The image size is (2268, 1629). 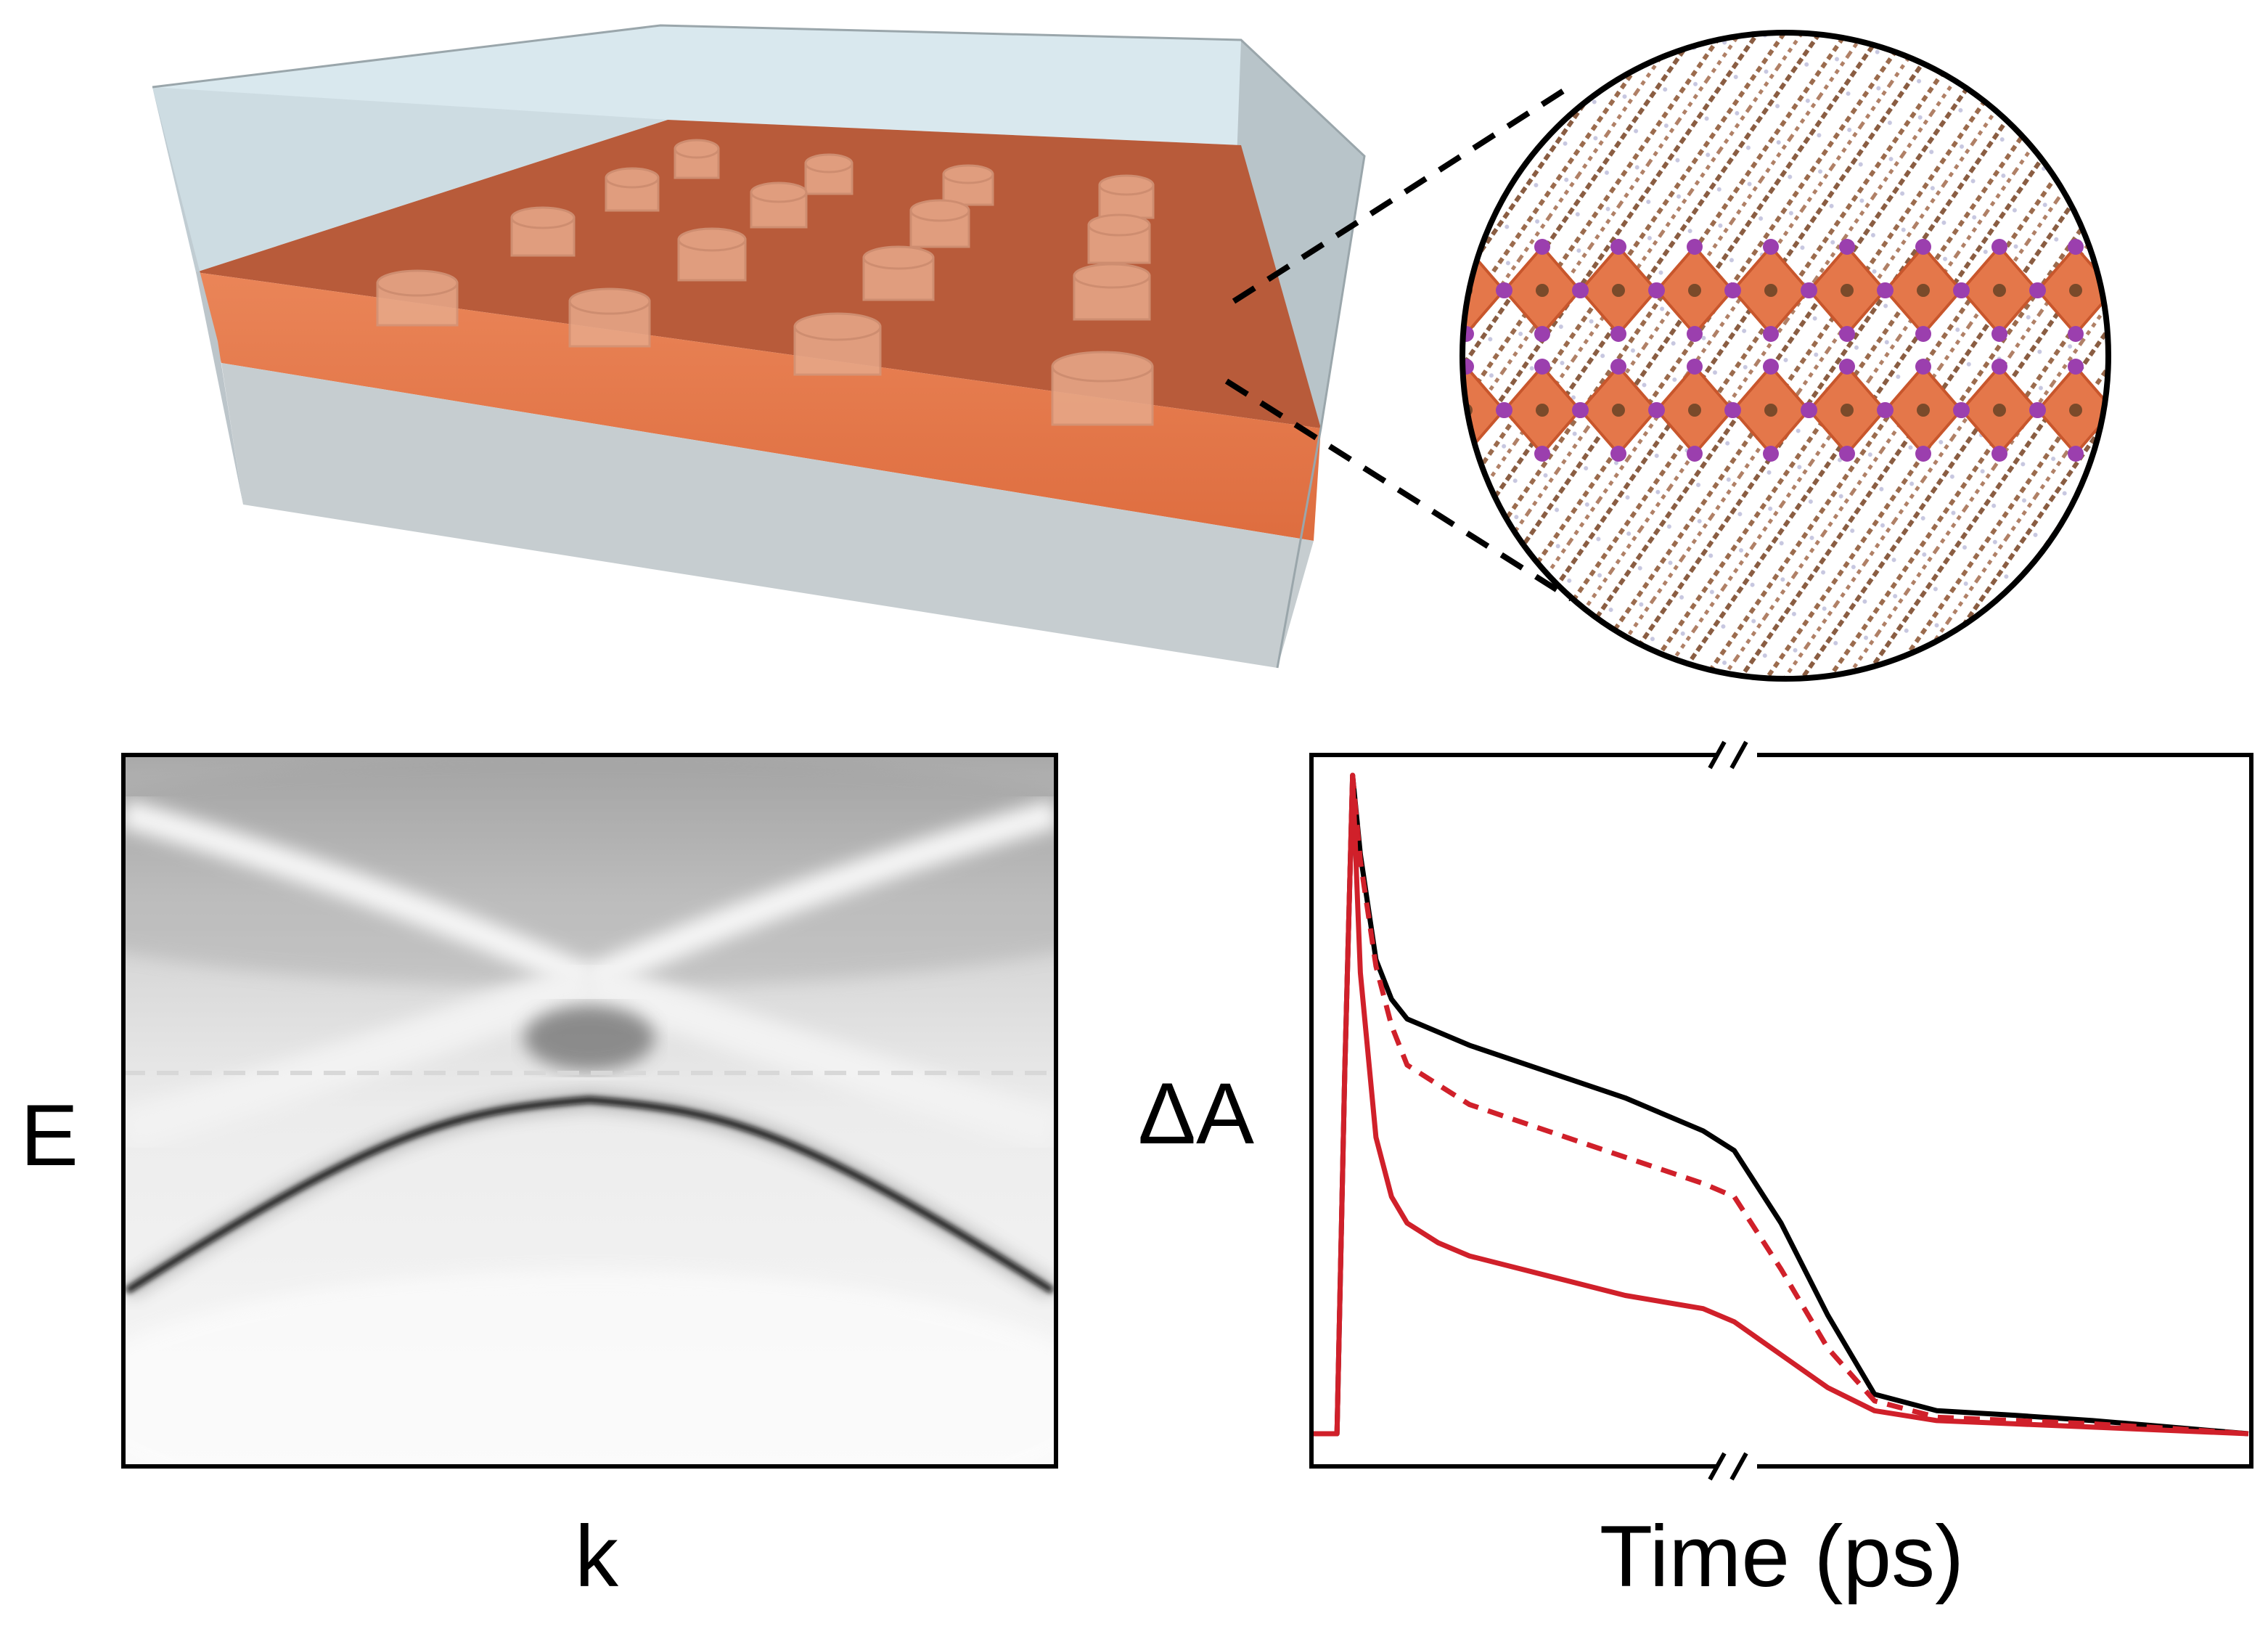 I want to click on zoom-line-top, so click(x=1404, y=192).